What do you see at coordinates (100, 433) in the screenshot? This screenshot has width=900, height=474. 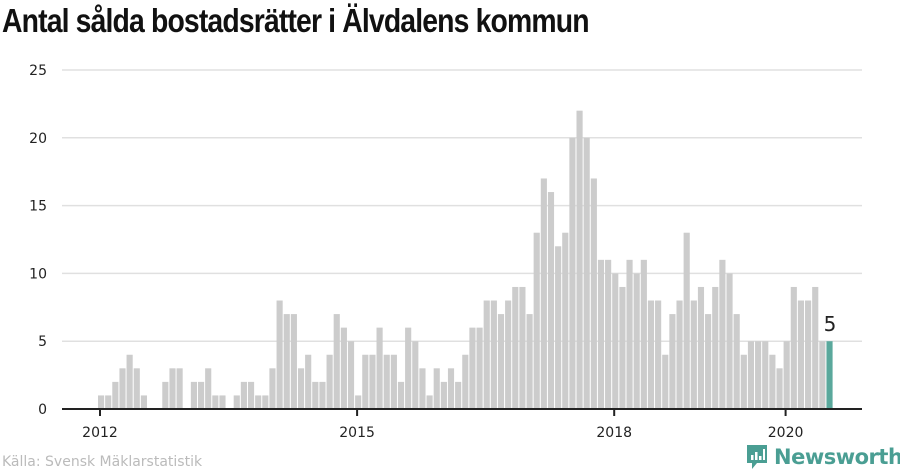 I see `x-tick-label: 2012` at bounding box center [100, 433].